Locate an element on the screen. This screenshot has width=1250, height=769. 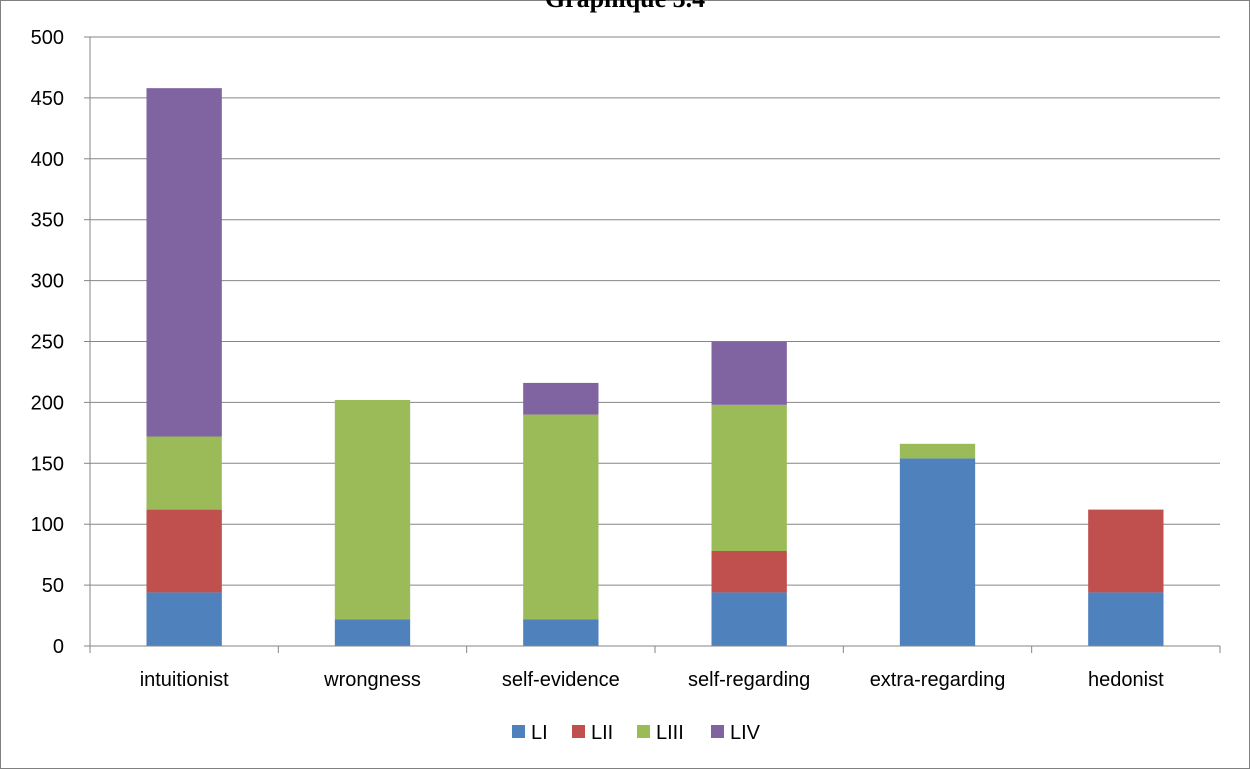
y-tick-label: 0 is located at coordinates (58, 647).